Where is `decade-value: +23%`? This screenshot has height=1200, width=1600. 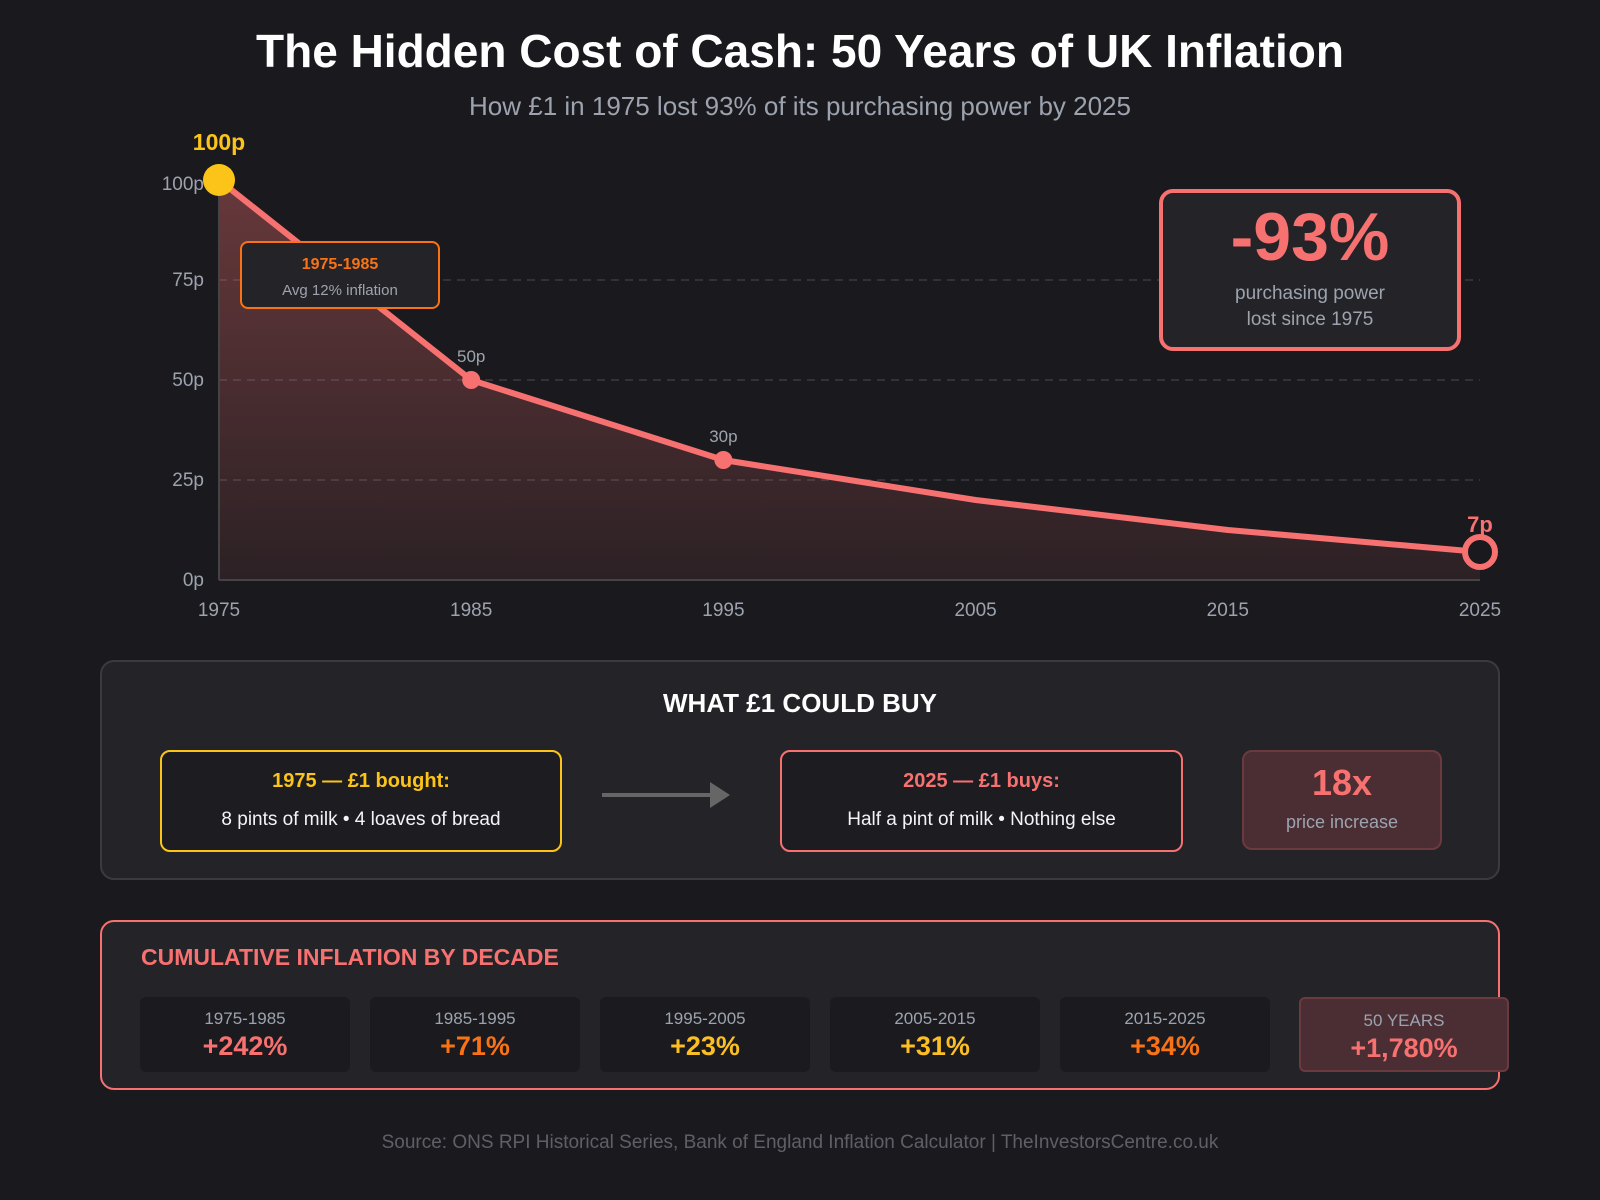 decade-value: +23% is located at coordinates (705, 1046).